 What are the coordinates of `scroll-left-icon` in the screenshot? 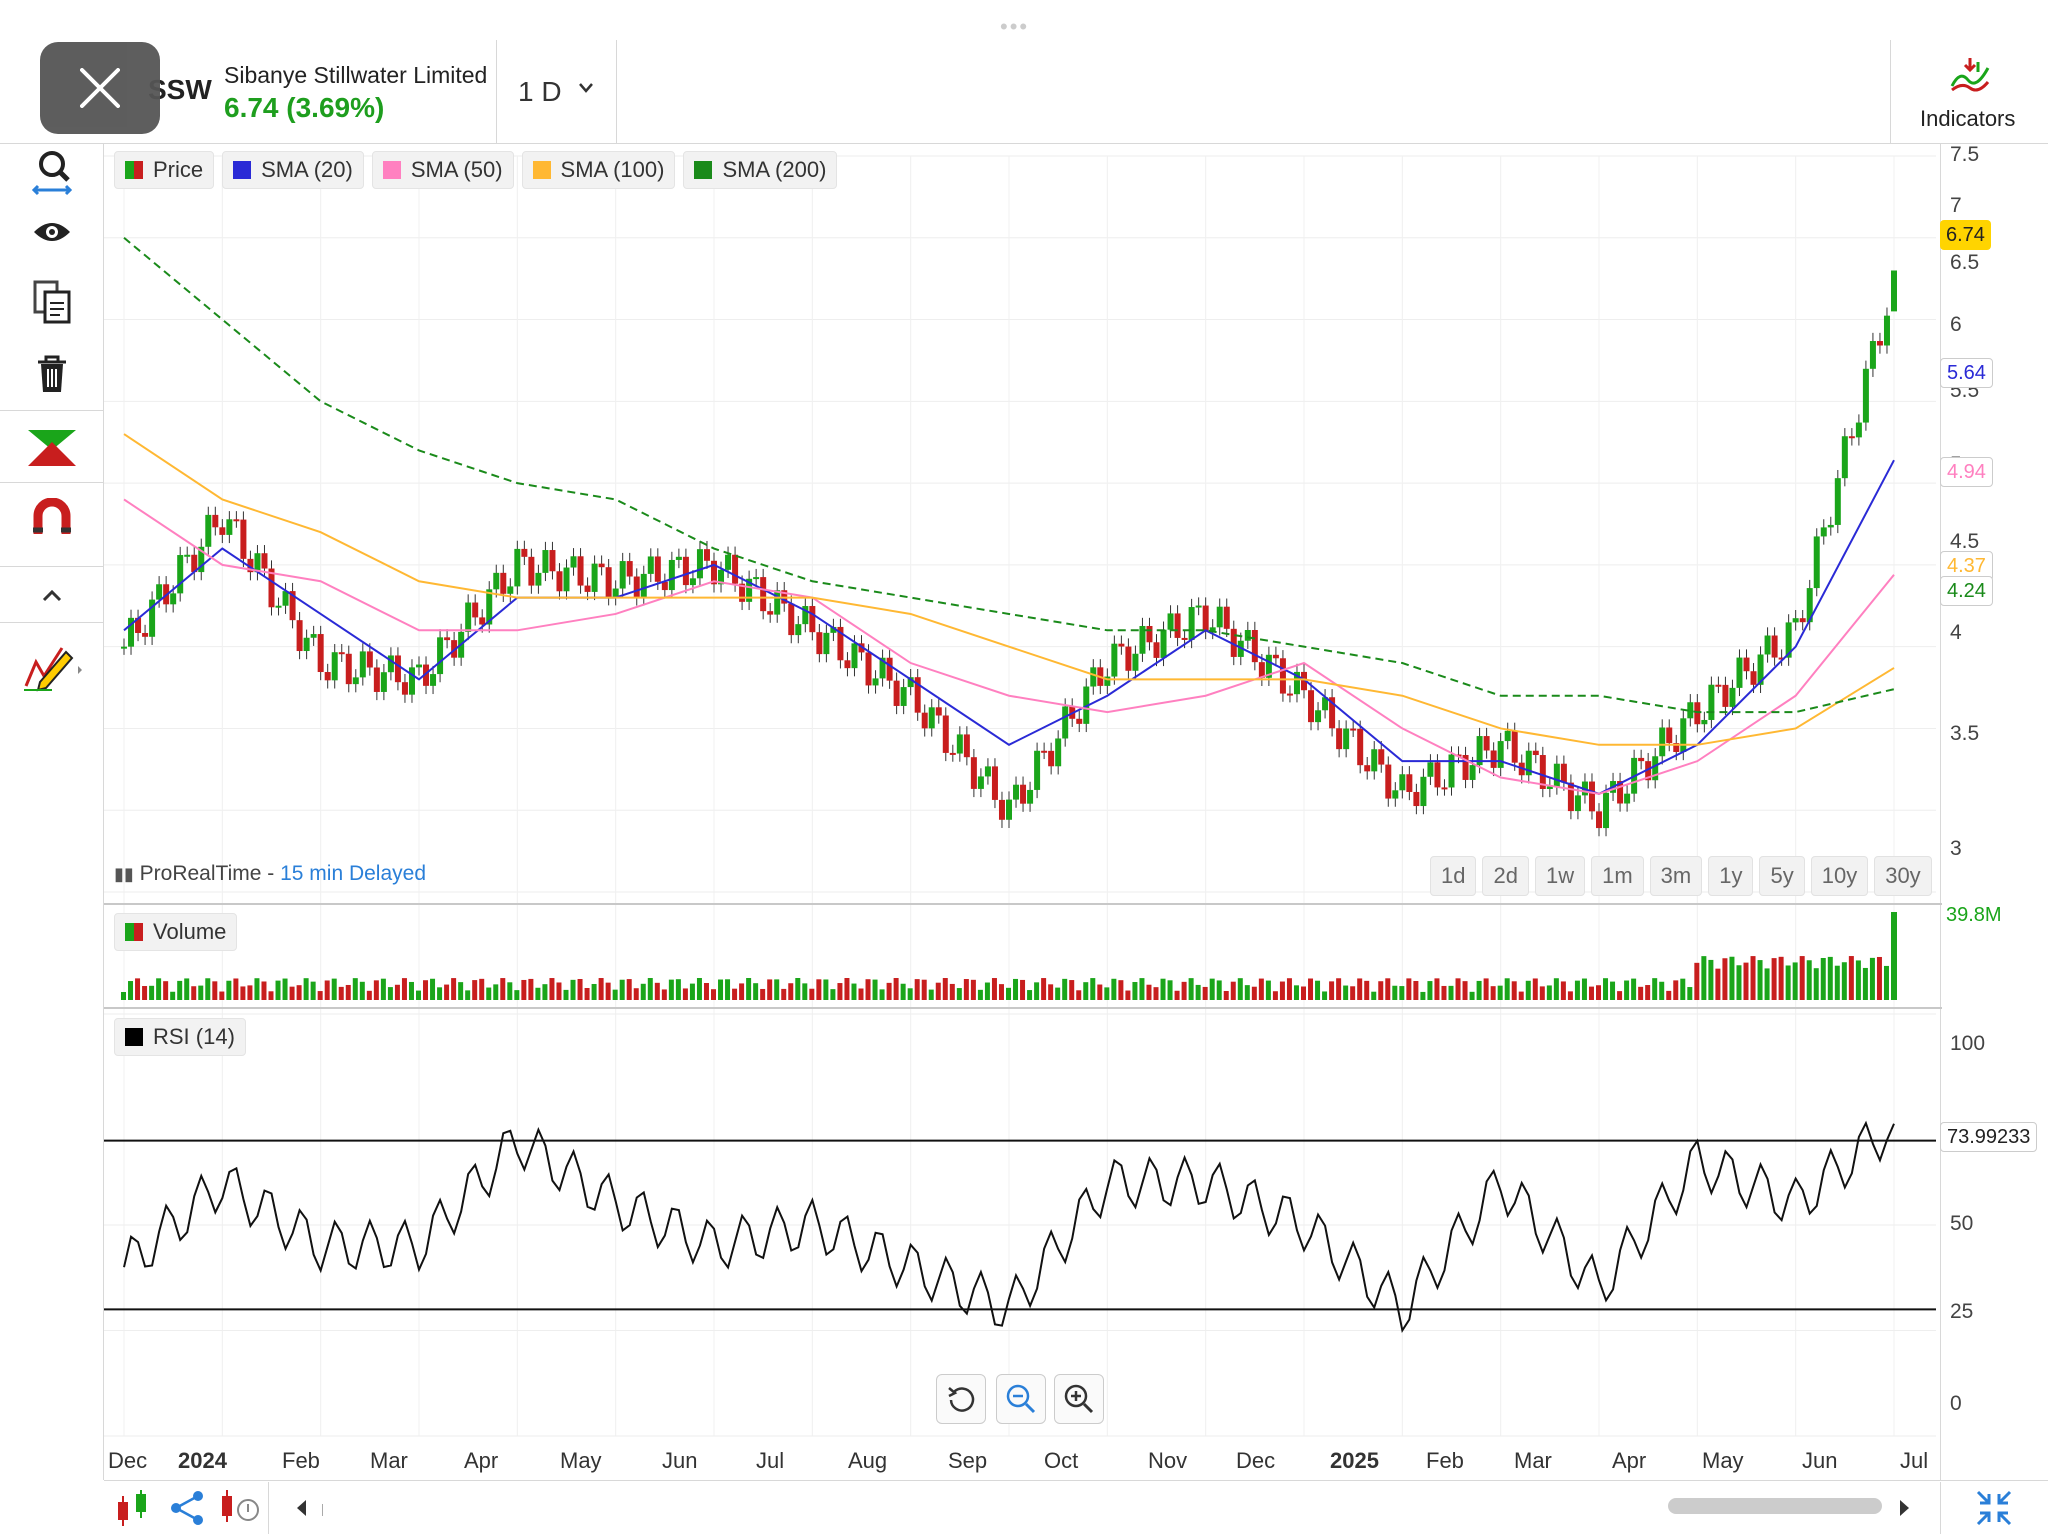 It's located at (301, 1508).